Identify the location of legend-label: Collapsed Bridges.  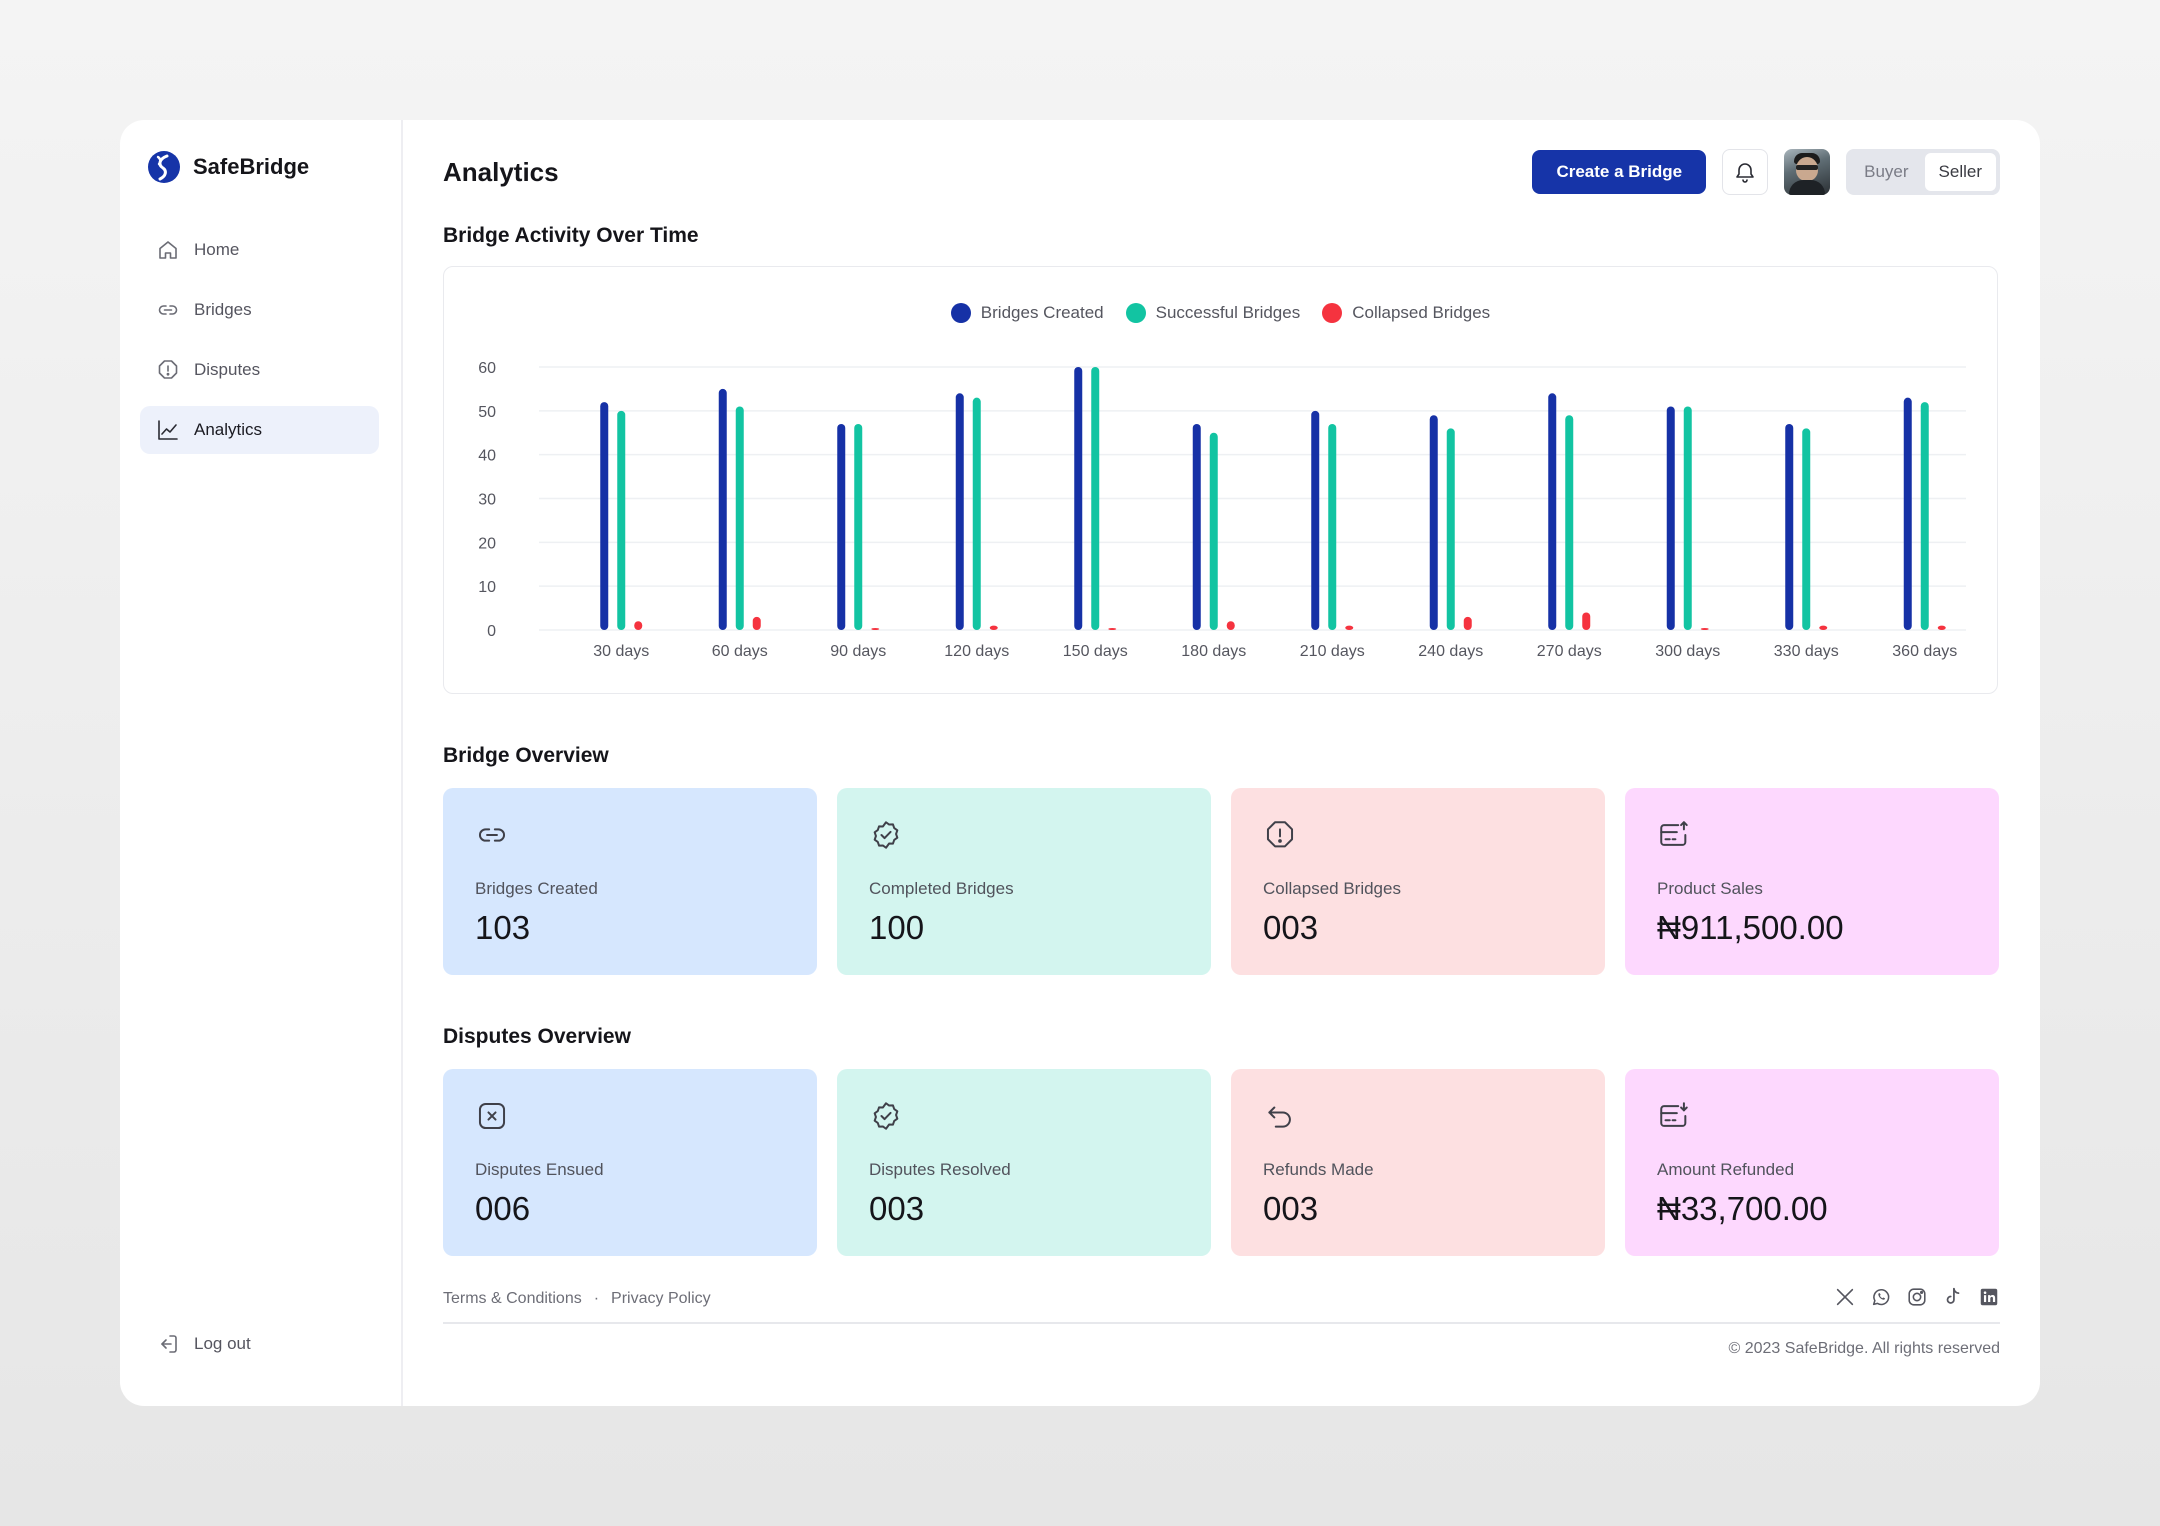
(1421, 312).